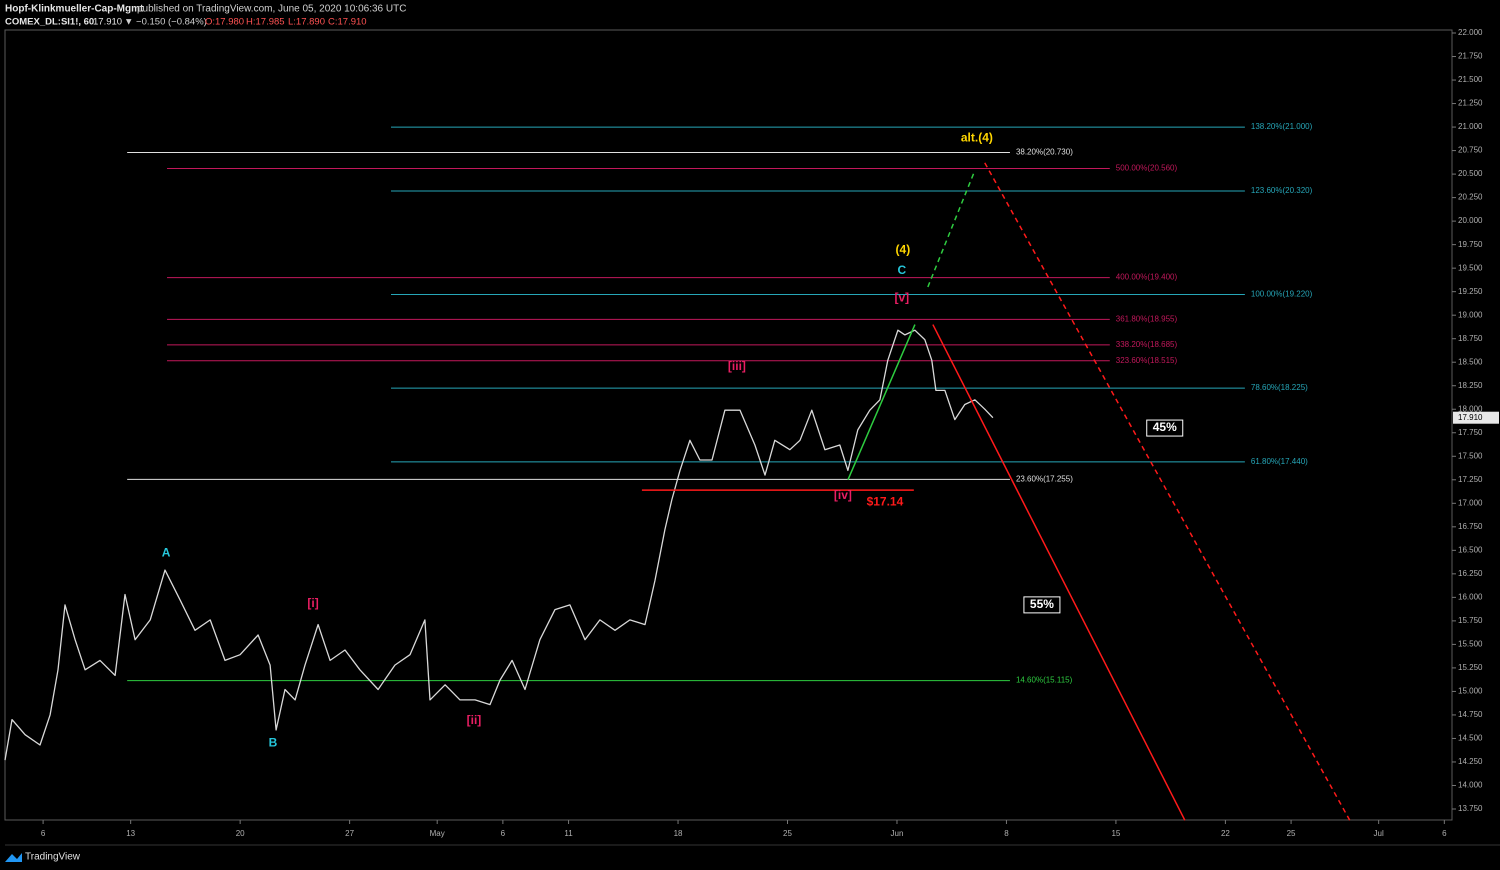 This screenshot has height=870, width=1500. Describe the element at coordinates (474, 720) in the screenshot. I see `annotation: [ii]` at that location.